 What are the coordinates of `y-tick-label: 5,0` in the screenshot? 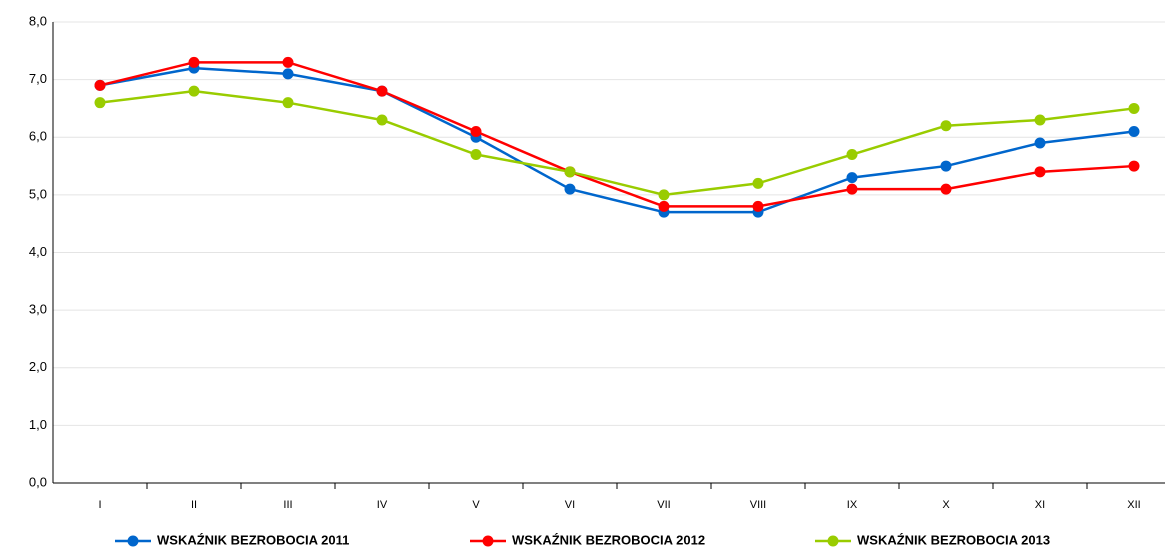 It's located at (38, 193).